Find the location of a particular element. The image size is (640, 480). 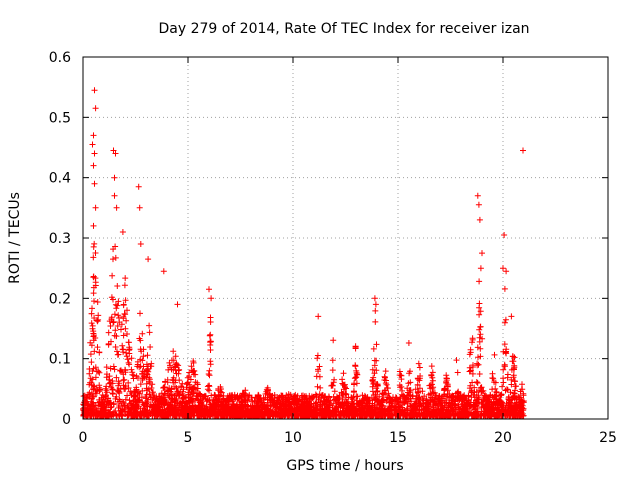

y-tick-label: 0.3 is located at coordinates (60, 239).